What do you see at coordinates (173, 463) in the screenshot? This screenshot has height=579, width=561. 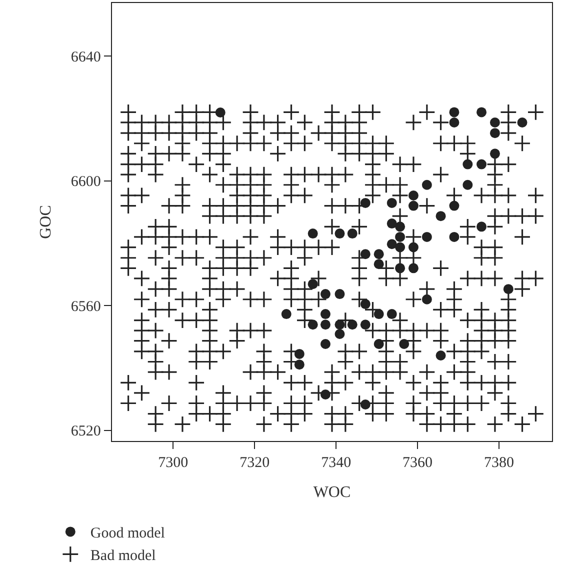 I see `x-tick-label: 7300` at bounding box center [173, 463].